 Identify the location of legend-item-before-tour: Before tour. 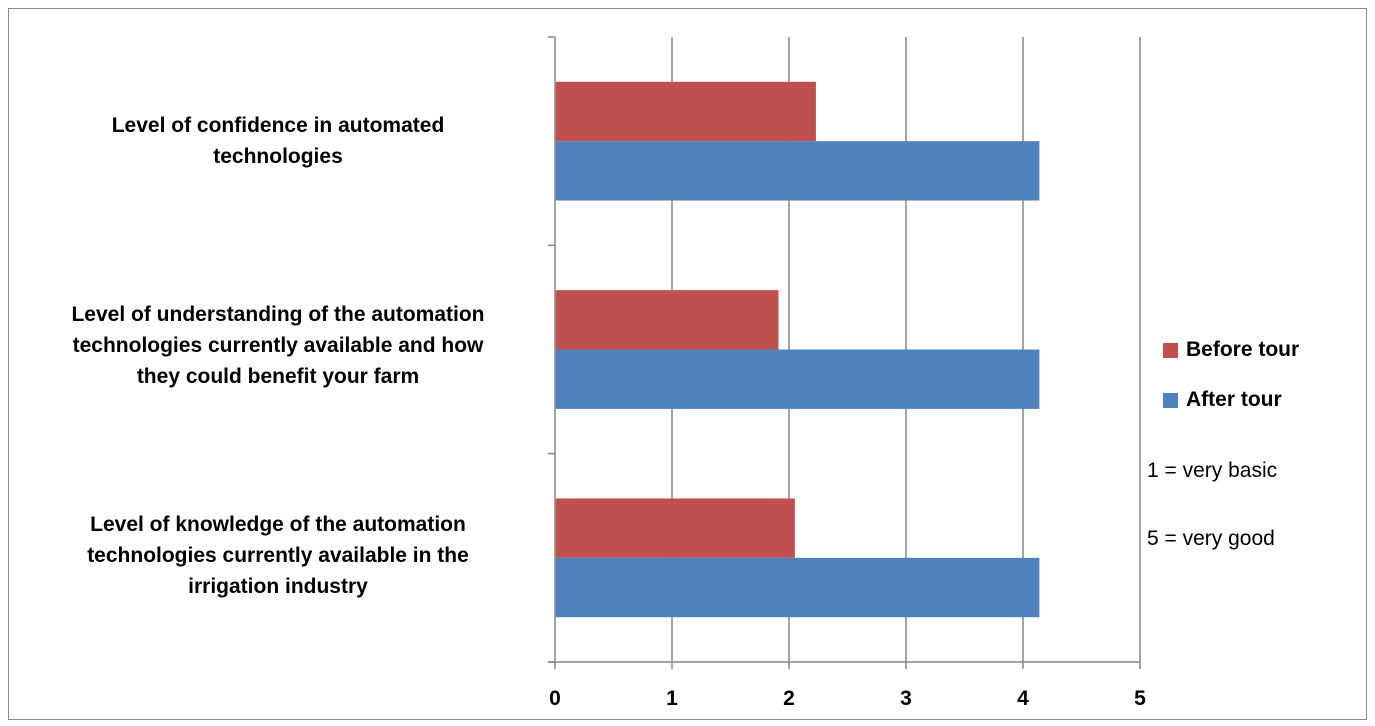
(1231, 350).